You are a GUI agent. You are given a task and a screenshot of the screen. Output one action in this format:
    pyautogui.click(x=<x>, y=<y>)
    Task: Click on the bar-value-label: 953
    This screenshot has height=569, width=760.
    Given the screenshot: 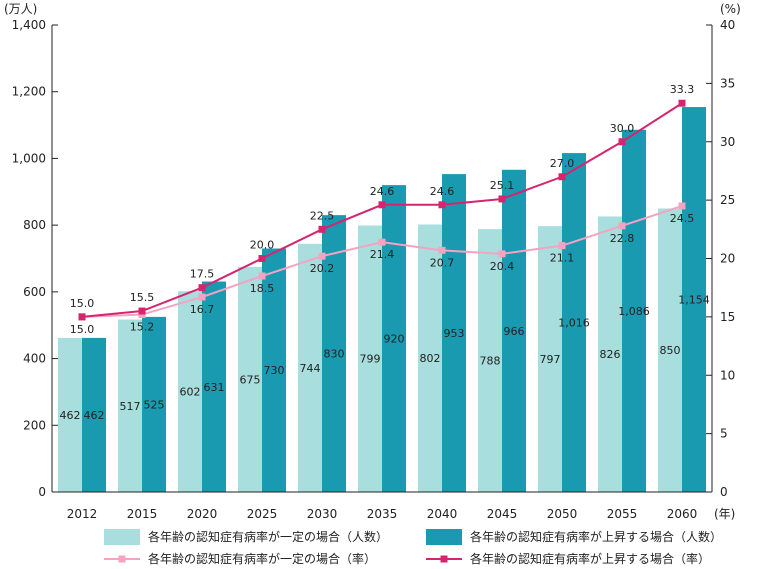 What is the action you would take?
    pyautogui.click(x=454, y=333)
    